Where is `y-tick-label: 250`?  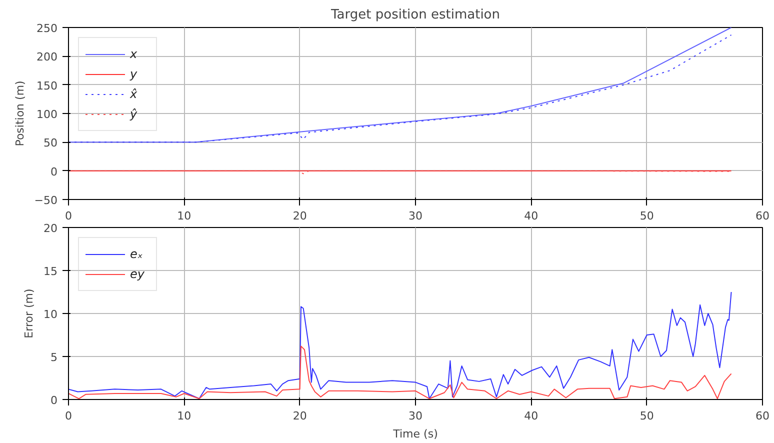
y-tick-label: 250 is located at coordinates (47, 28).